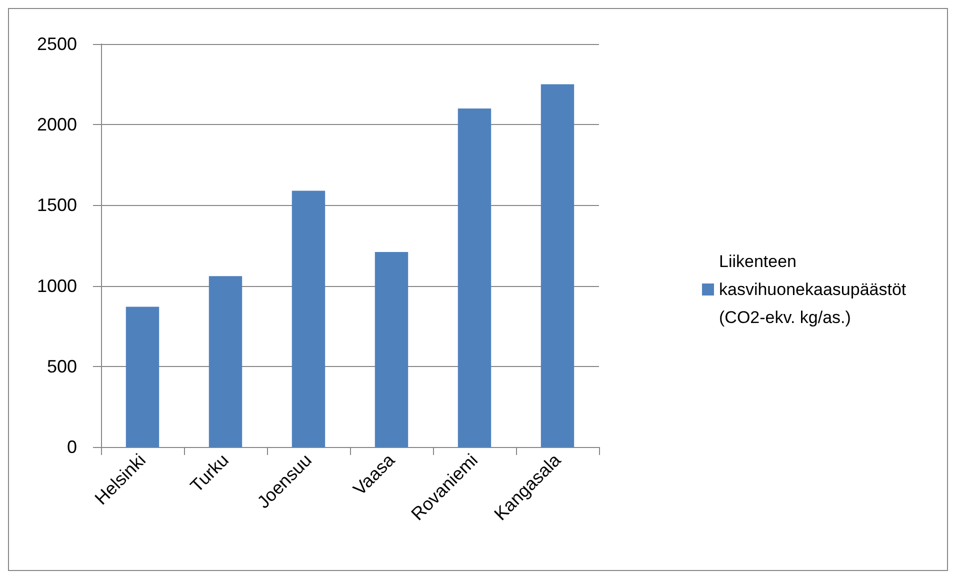 Image resolution: width=958 pixels, height=581 pixels. Describe the element at coordinates (56, 44) in the screenshot. I see `y-tick-label: 2500` at that location.